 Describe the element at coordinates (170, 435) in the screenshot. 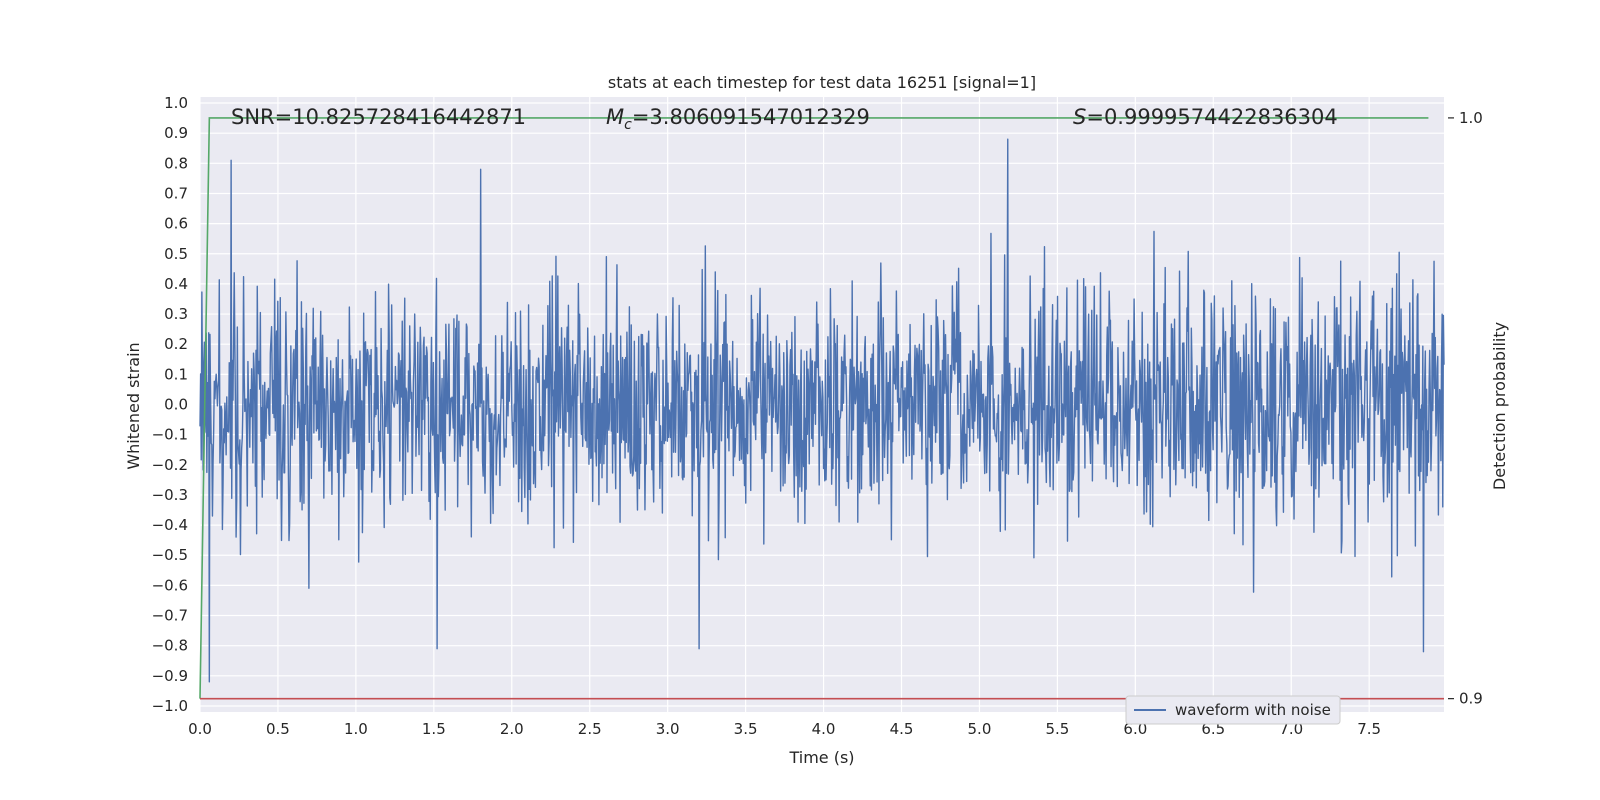

I see `y-tick-label: −0.1` at that location.